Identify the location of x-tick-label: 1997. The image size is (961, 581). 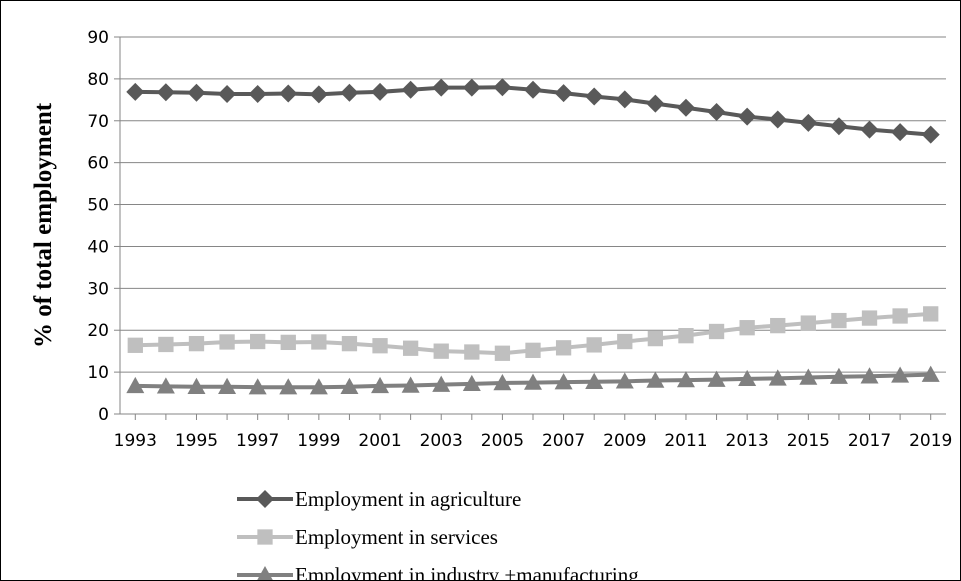
(257, 441).